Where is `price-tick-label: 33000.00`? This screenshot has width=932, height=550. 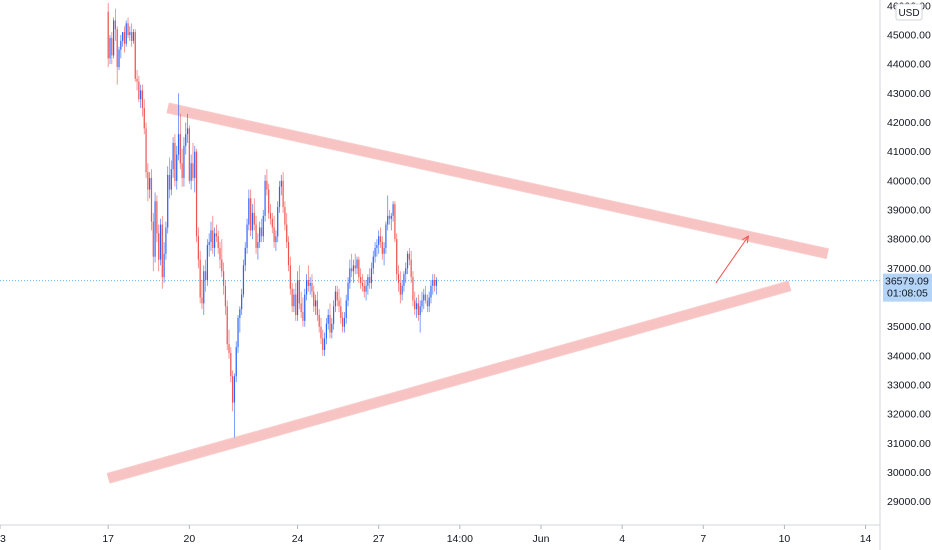 price-tick-label: 33000.00 is located at coordinates (909, 386).